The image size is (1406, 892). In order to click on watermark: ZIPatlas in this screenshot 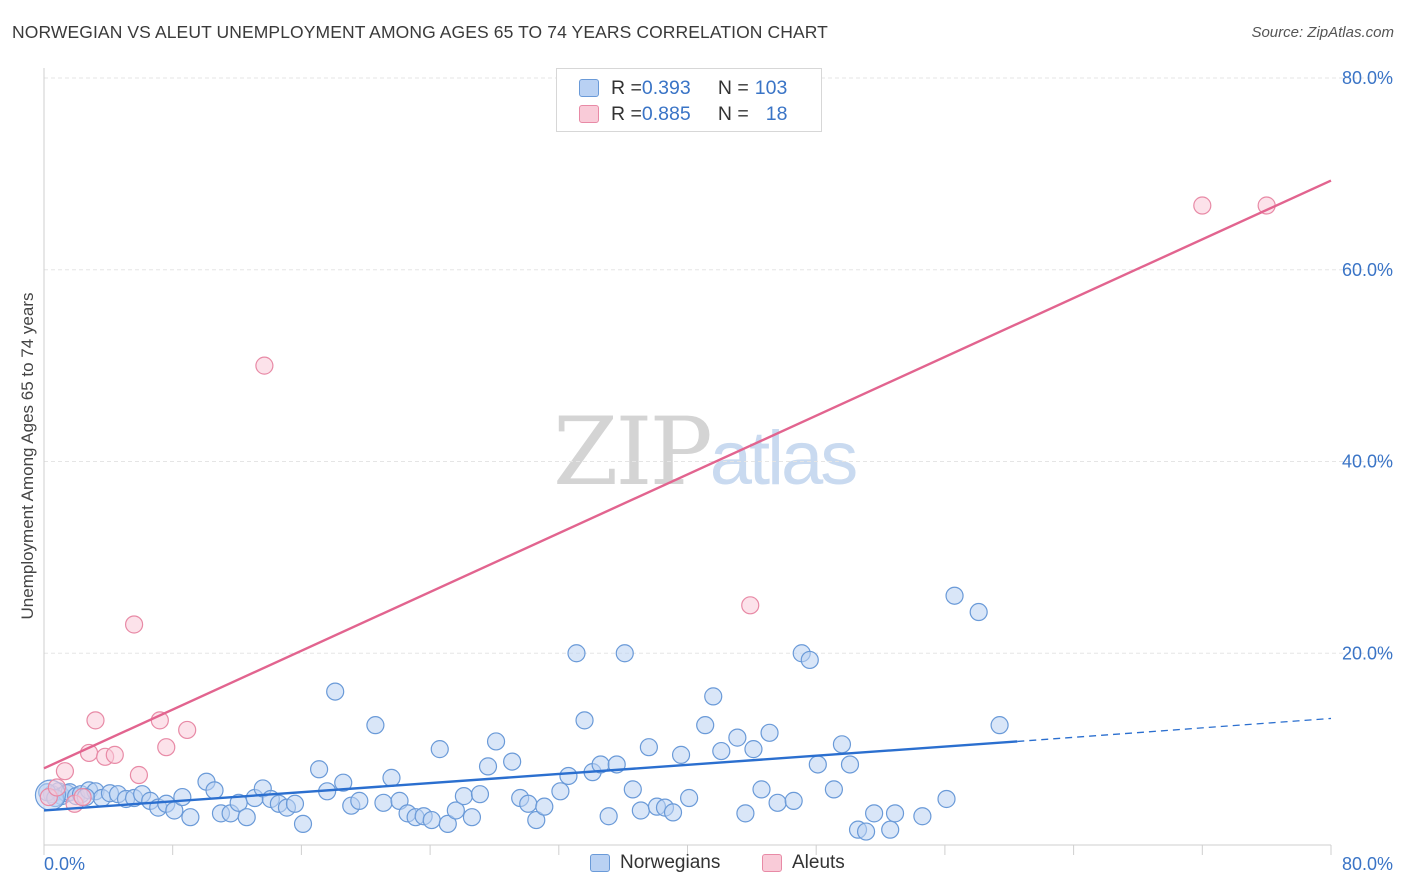, I will do `click(705, 452)`.